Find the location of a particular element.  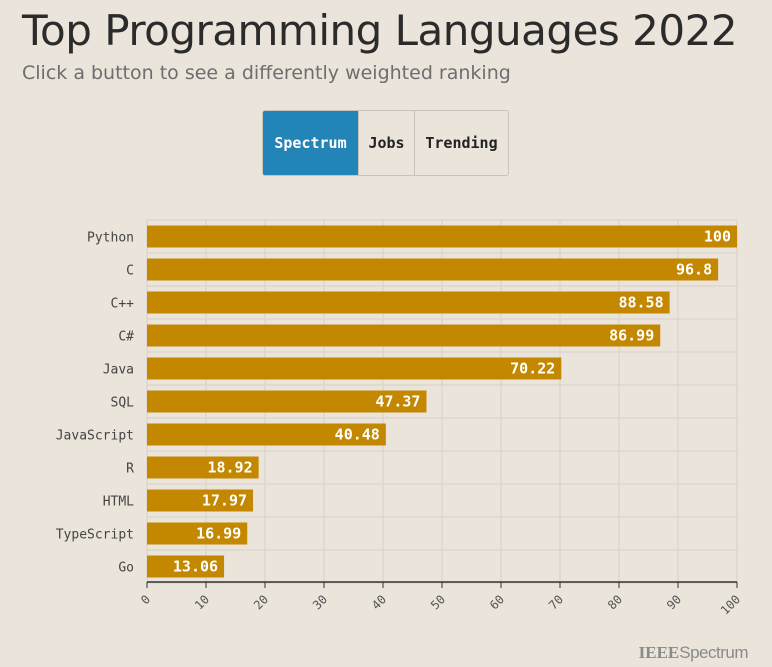

bar-value-label: 40.48 is located at coordinates (357, 435).